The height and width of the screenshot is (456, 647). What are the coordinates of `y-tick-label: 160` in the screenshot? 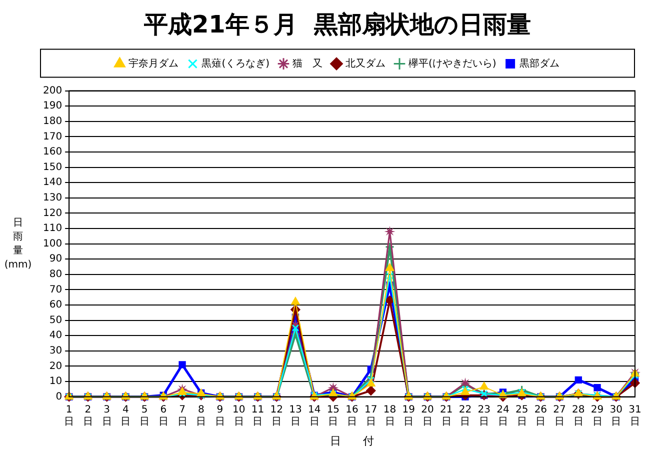 It's located at (52, 152).